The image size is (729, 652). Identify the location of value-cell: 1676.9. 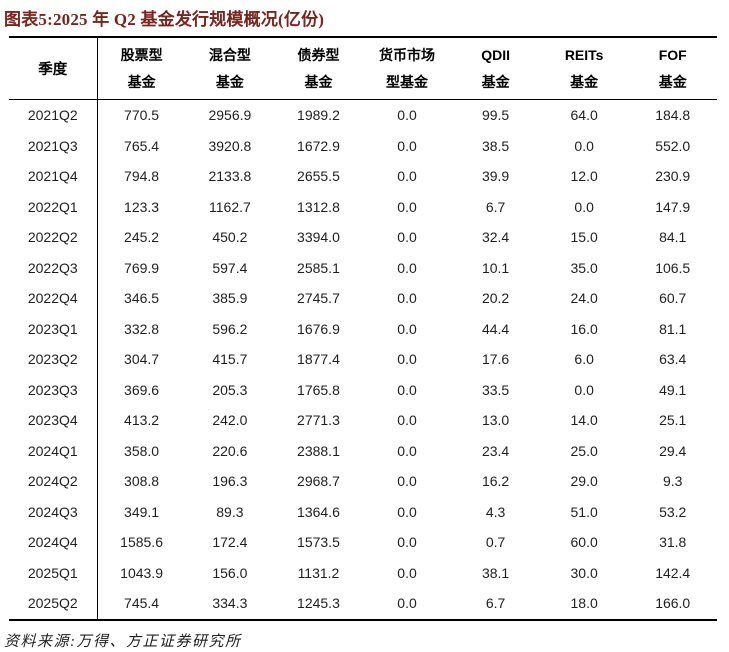
(318, 328).